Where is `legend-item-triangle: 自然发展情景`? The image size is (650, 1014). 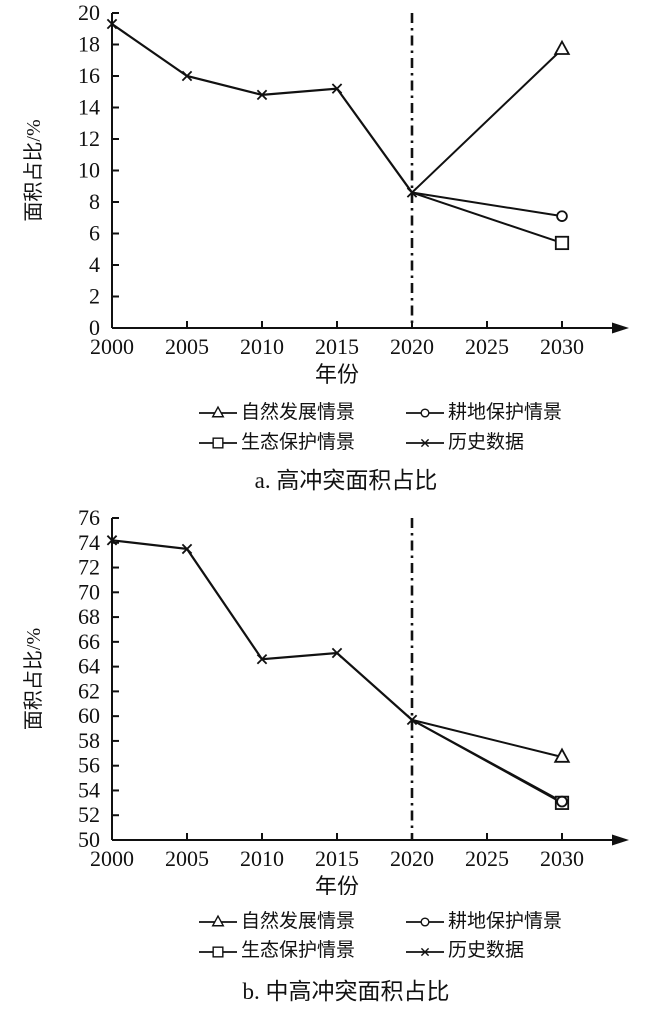 legend-item-triangle: 自然发展情景 is located at coordinates (301, 413).